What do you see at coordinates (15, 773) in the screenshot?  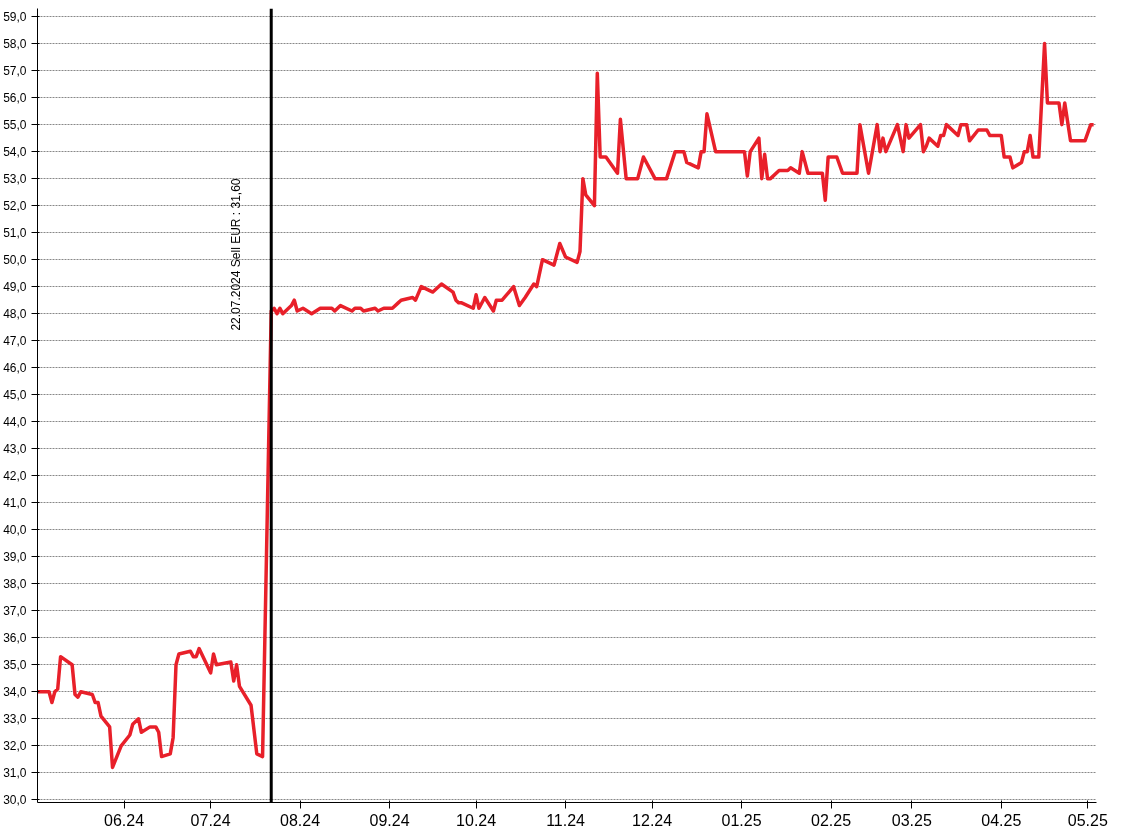 I see `y-tick-label: 31,0` at bounding box center [15, 773].